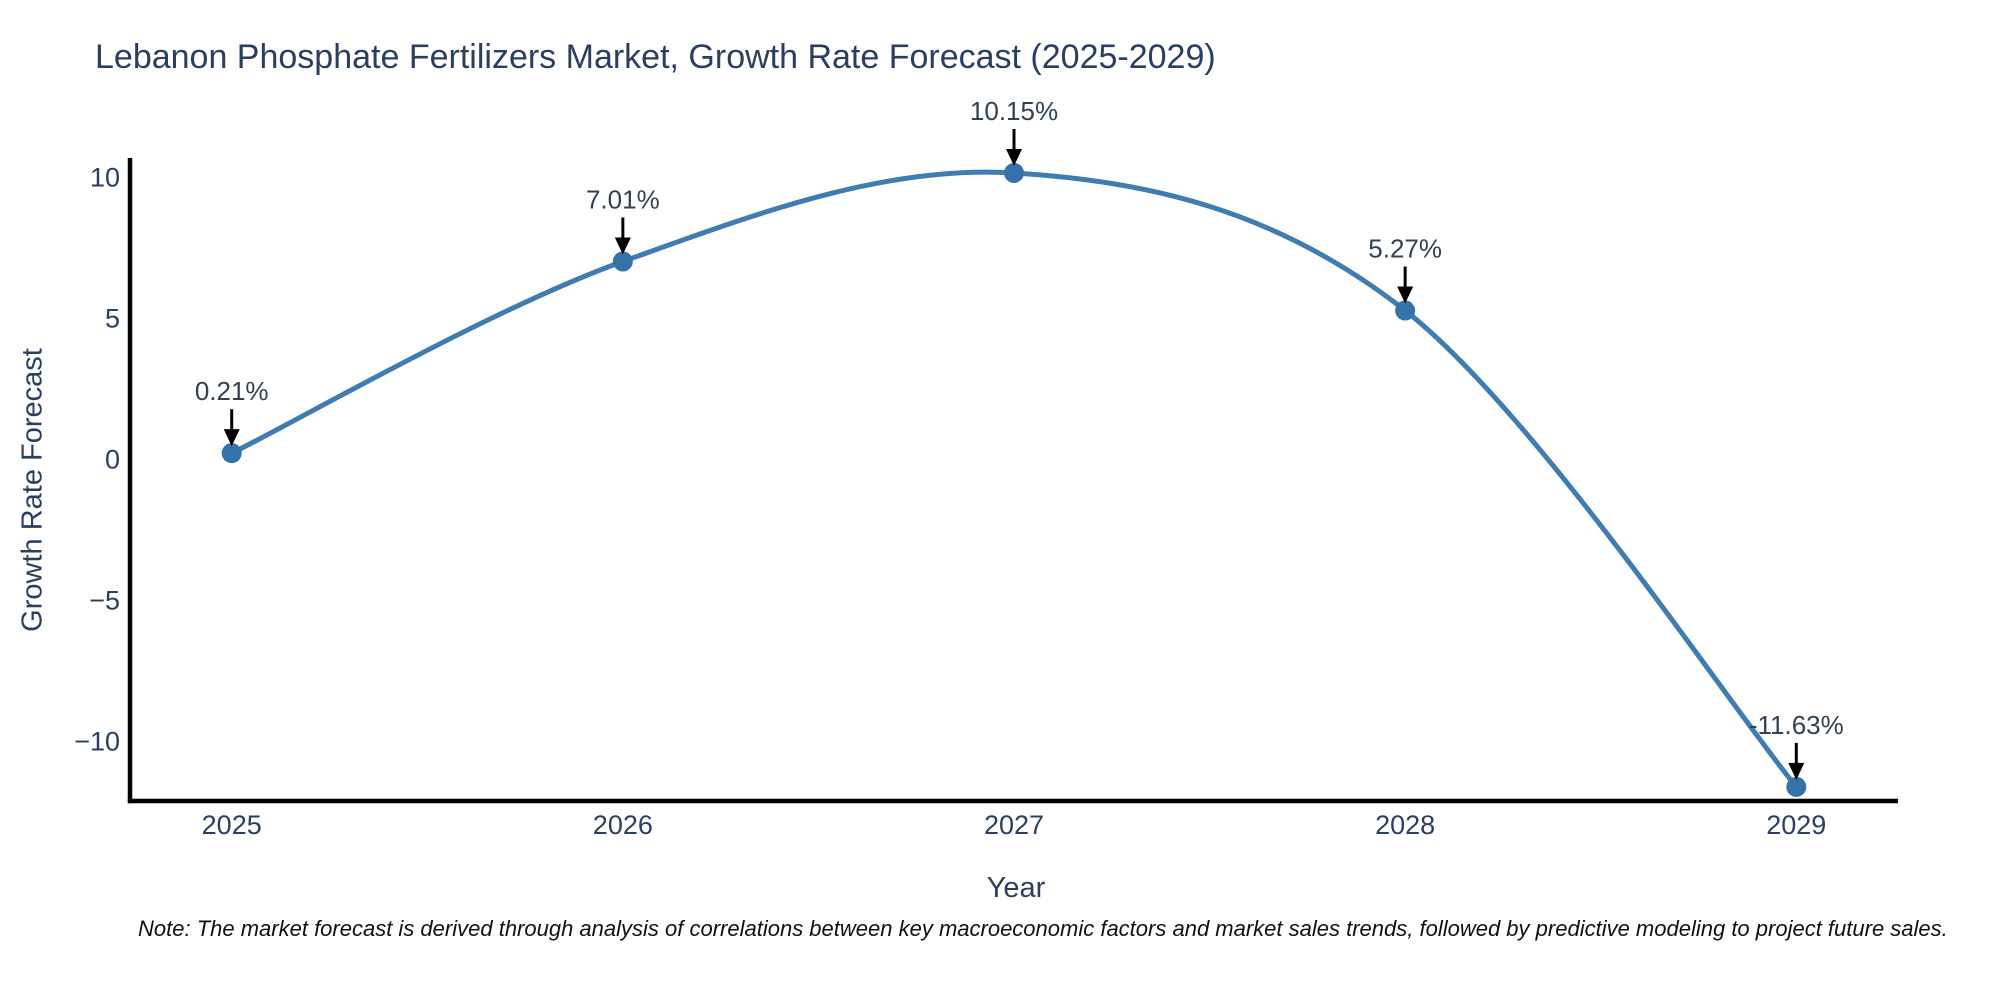  What do you see at coordinates (32, 490) in the screenshot?
I see `y-axis-title: Growth Rate Forecast` at bounding box center [32, 490].